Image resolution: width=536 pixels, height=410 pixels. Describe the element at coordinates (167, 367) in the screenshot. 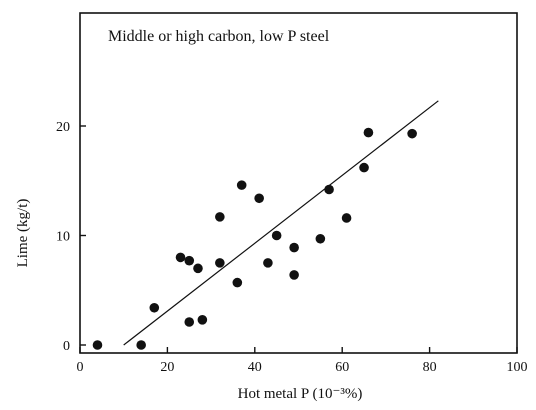

I see `x-tick-label-20: 20` at that location.